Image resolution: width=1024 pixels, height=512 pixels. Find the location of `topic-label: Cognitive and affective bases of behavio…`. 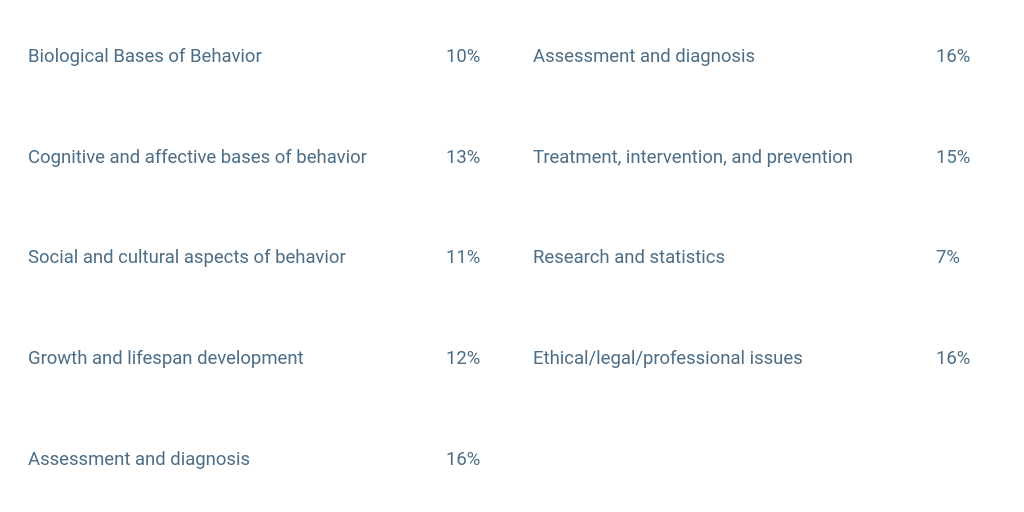

topic-label: Cognitive and affective bases of behavio… is located at coordinates (197, 157).